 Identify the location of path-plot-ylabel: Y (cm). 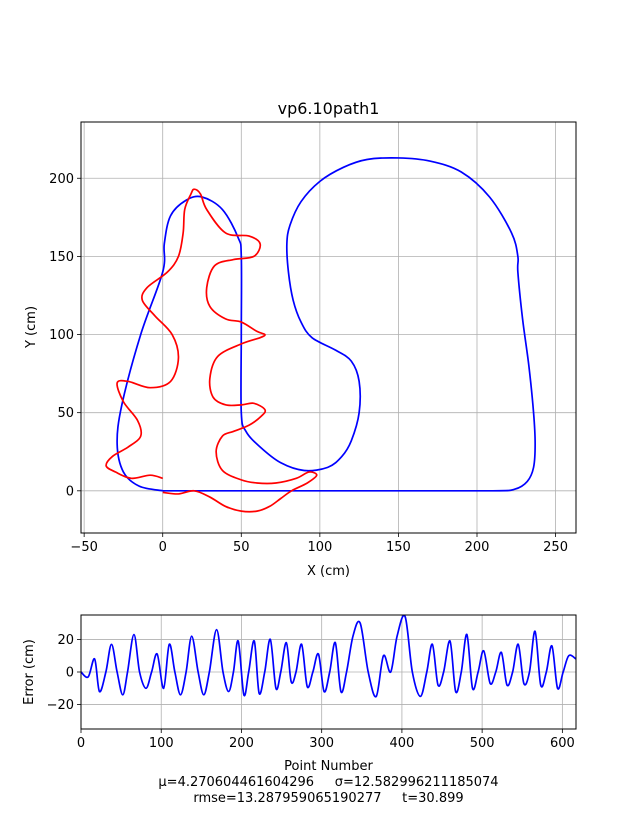
(31, 327).